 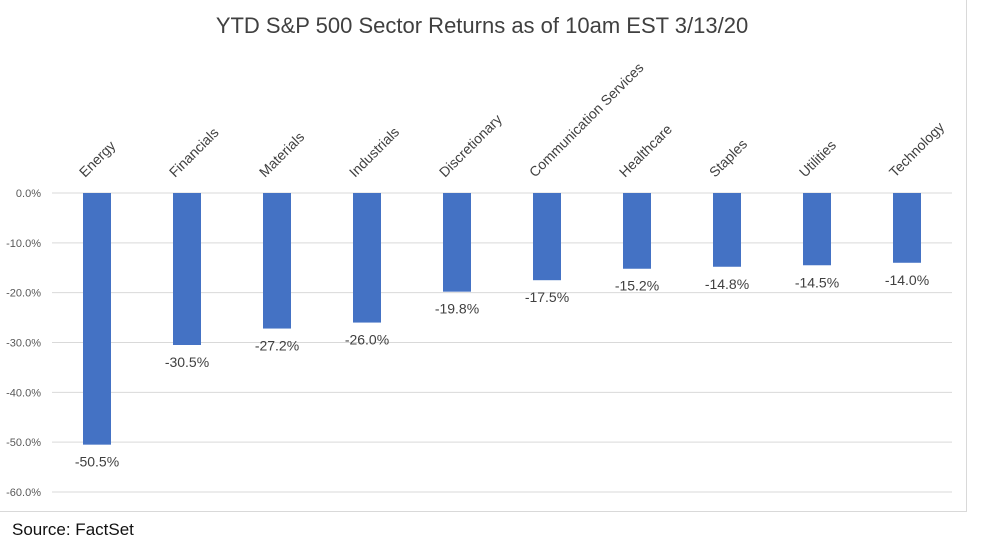 I want to click on data-label: -15.2%, so click(x=637, y=286).